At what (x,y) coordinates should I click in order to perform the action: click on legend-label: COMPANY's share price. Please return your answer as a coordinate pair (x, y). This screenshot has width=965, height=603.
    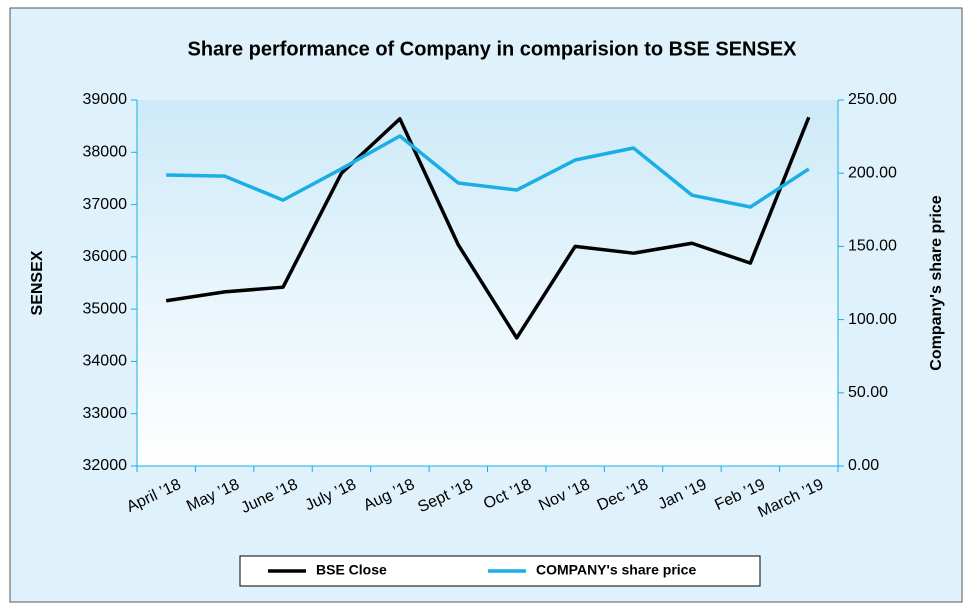
    Looking at the image, I should click on (616, 570).